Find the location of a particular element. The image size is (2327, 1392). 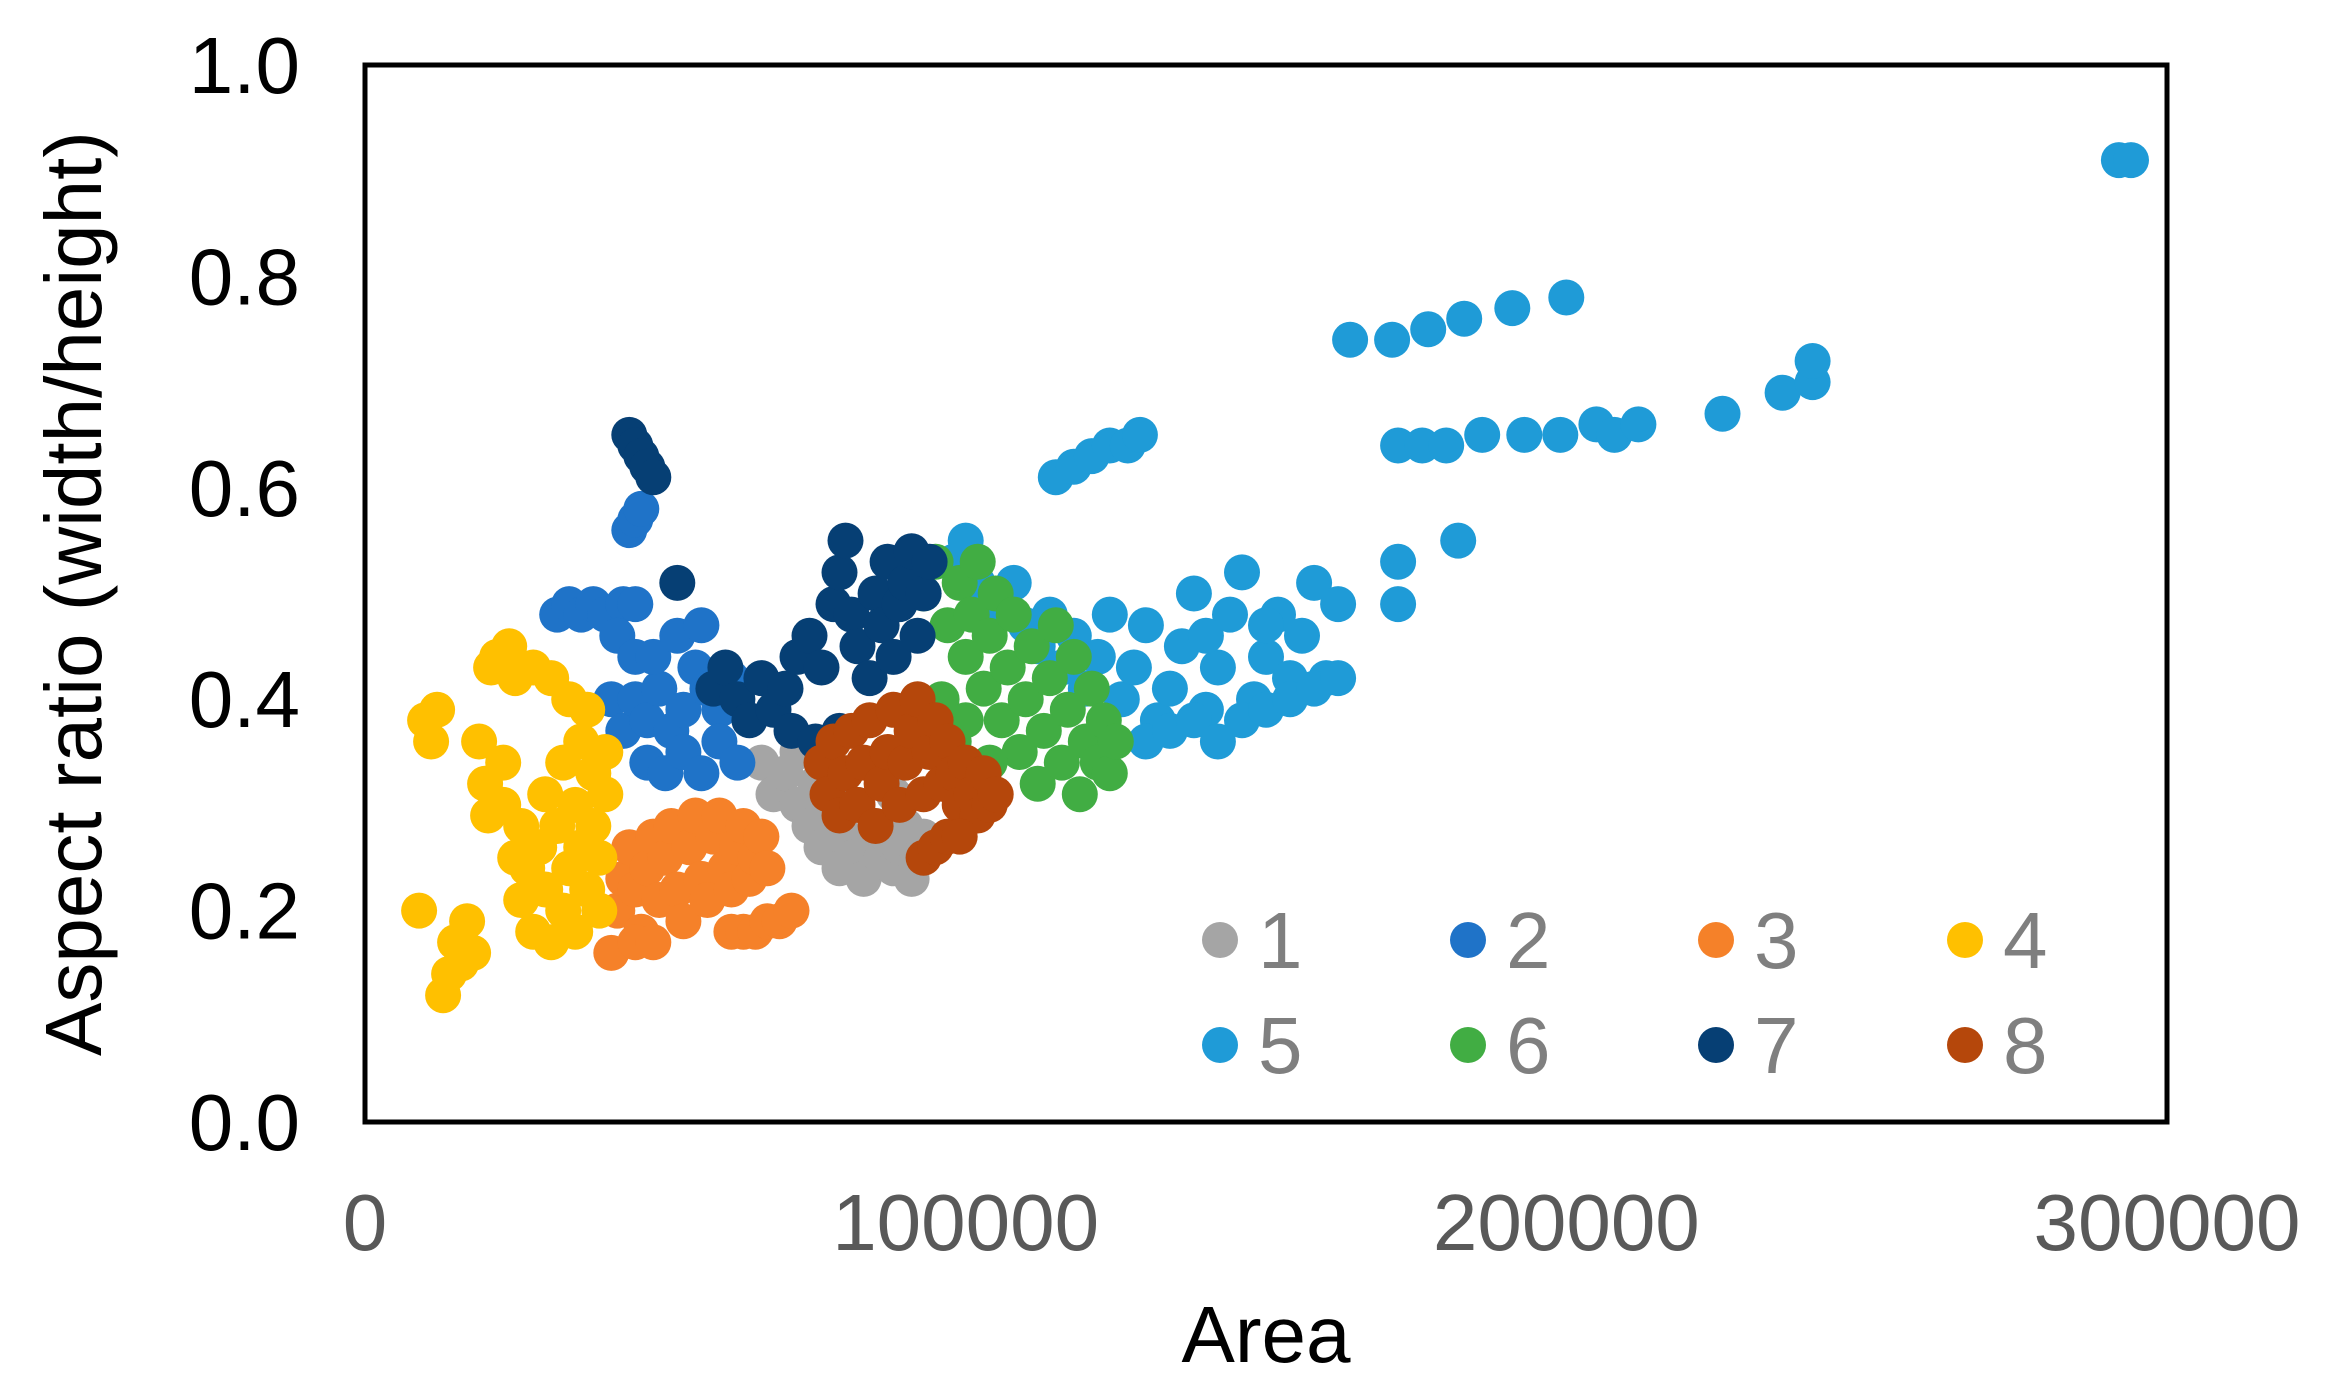

y-tick-label: 0.6 is located at coordinates (244, 488).